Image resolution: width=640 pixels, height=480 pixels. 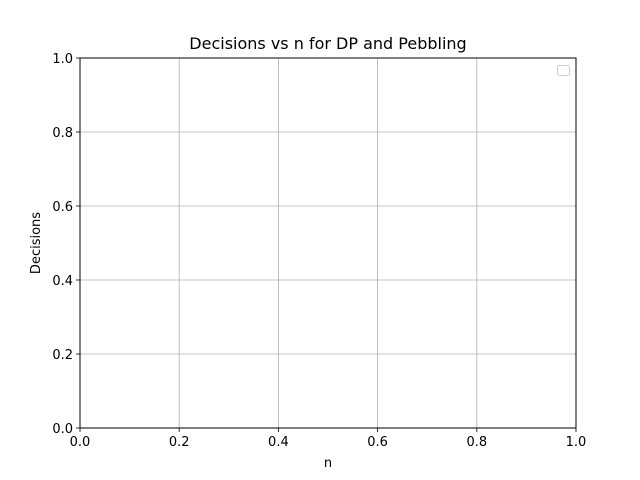 What do you see at coordinates (576, 442) in the screenshot?
I see `x-tick-label: 1.0` at bounding box center [576, 442].